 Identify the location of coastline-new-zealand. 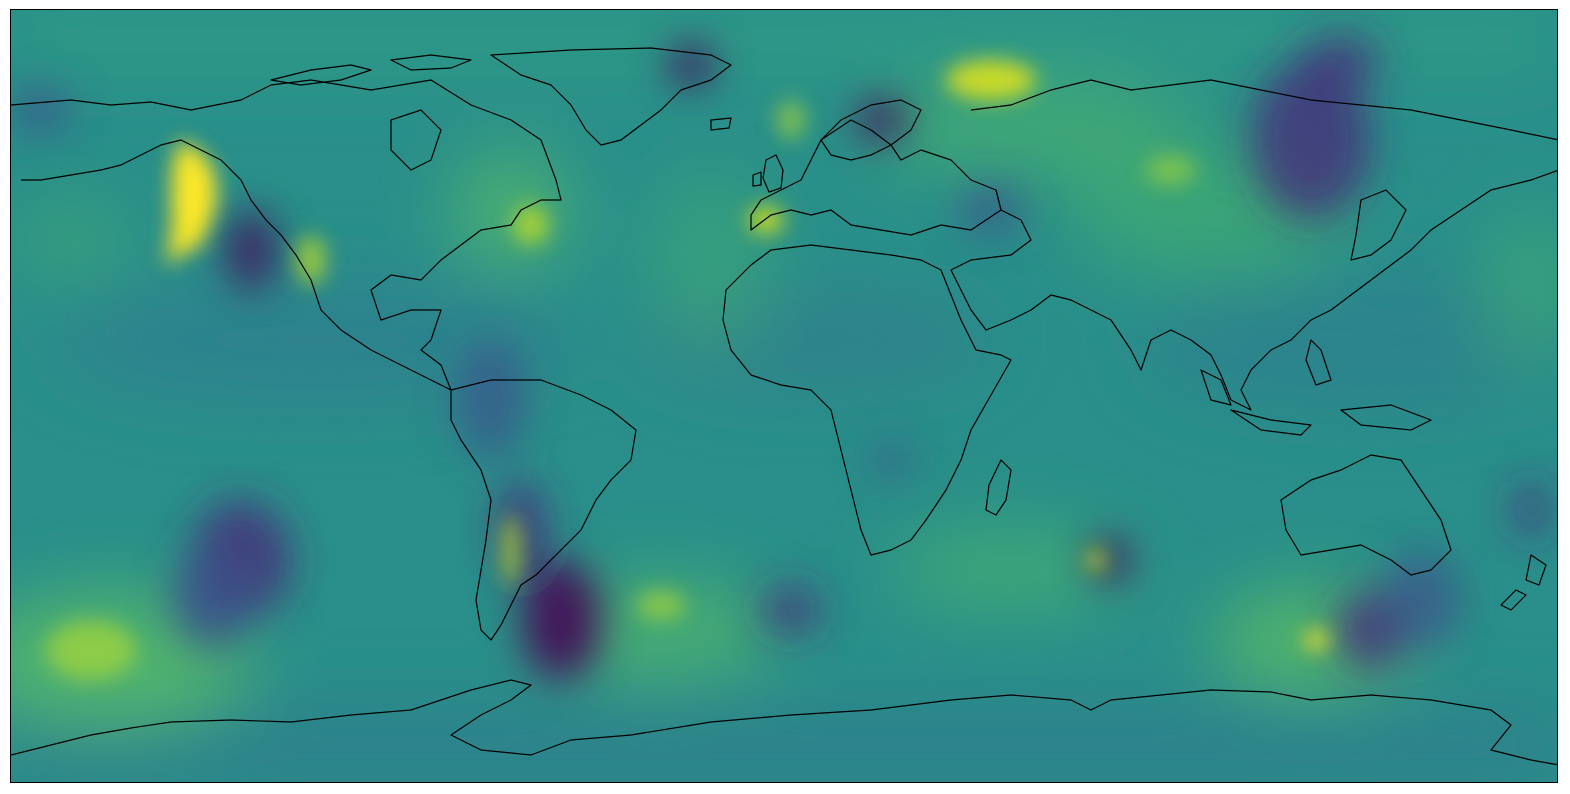
(1523, 582).